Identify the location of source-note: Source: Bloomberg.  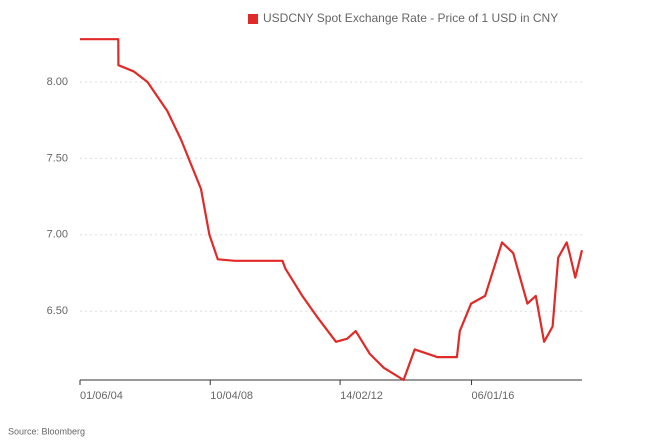
(46, 431).